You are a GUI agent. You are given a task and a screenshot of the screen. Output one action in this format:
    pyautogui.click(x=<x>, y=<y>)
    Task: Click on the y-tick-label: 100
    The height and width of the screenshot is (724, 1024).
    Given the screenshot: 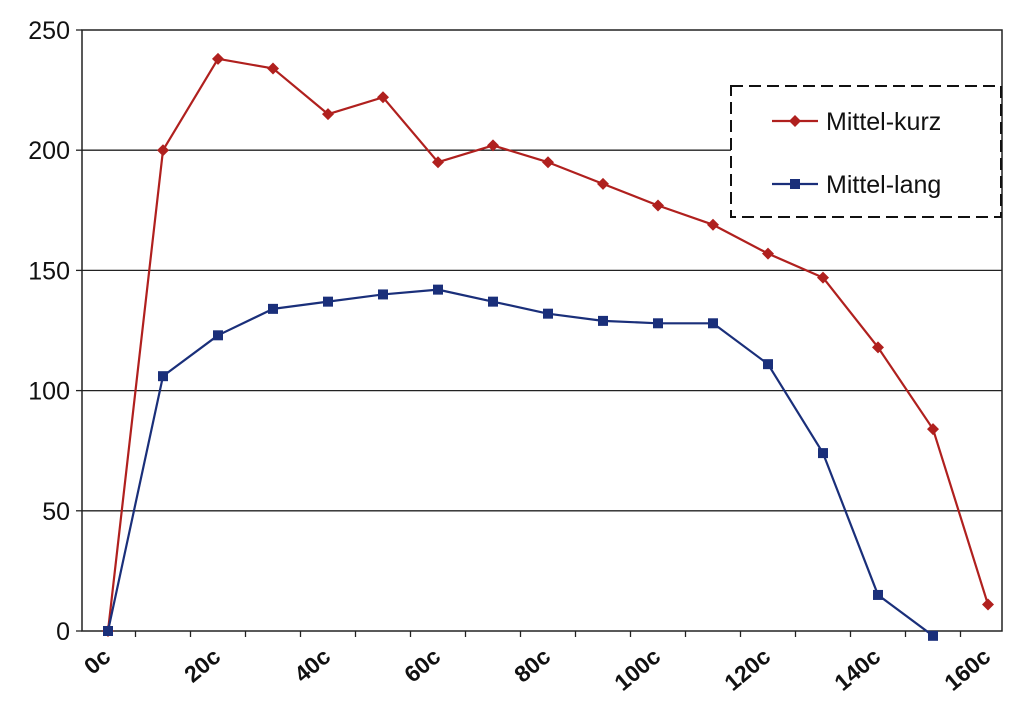 What is the action you would take?
    pyautogui.click(x=49, y=392)
    